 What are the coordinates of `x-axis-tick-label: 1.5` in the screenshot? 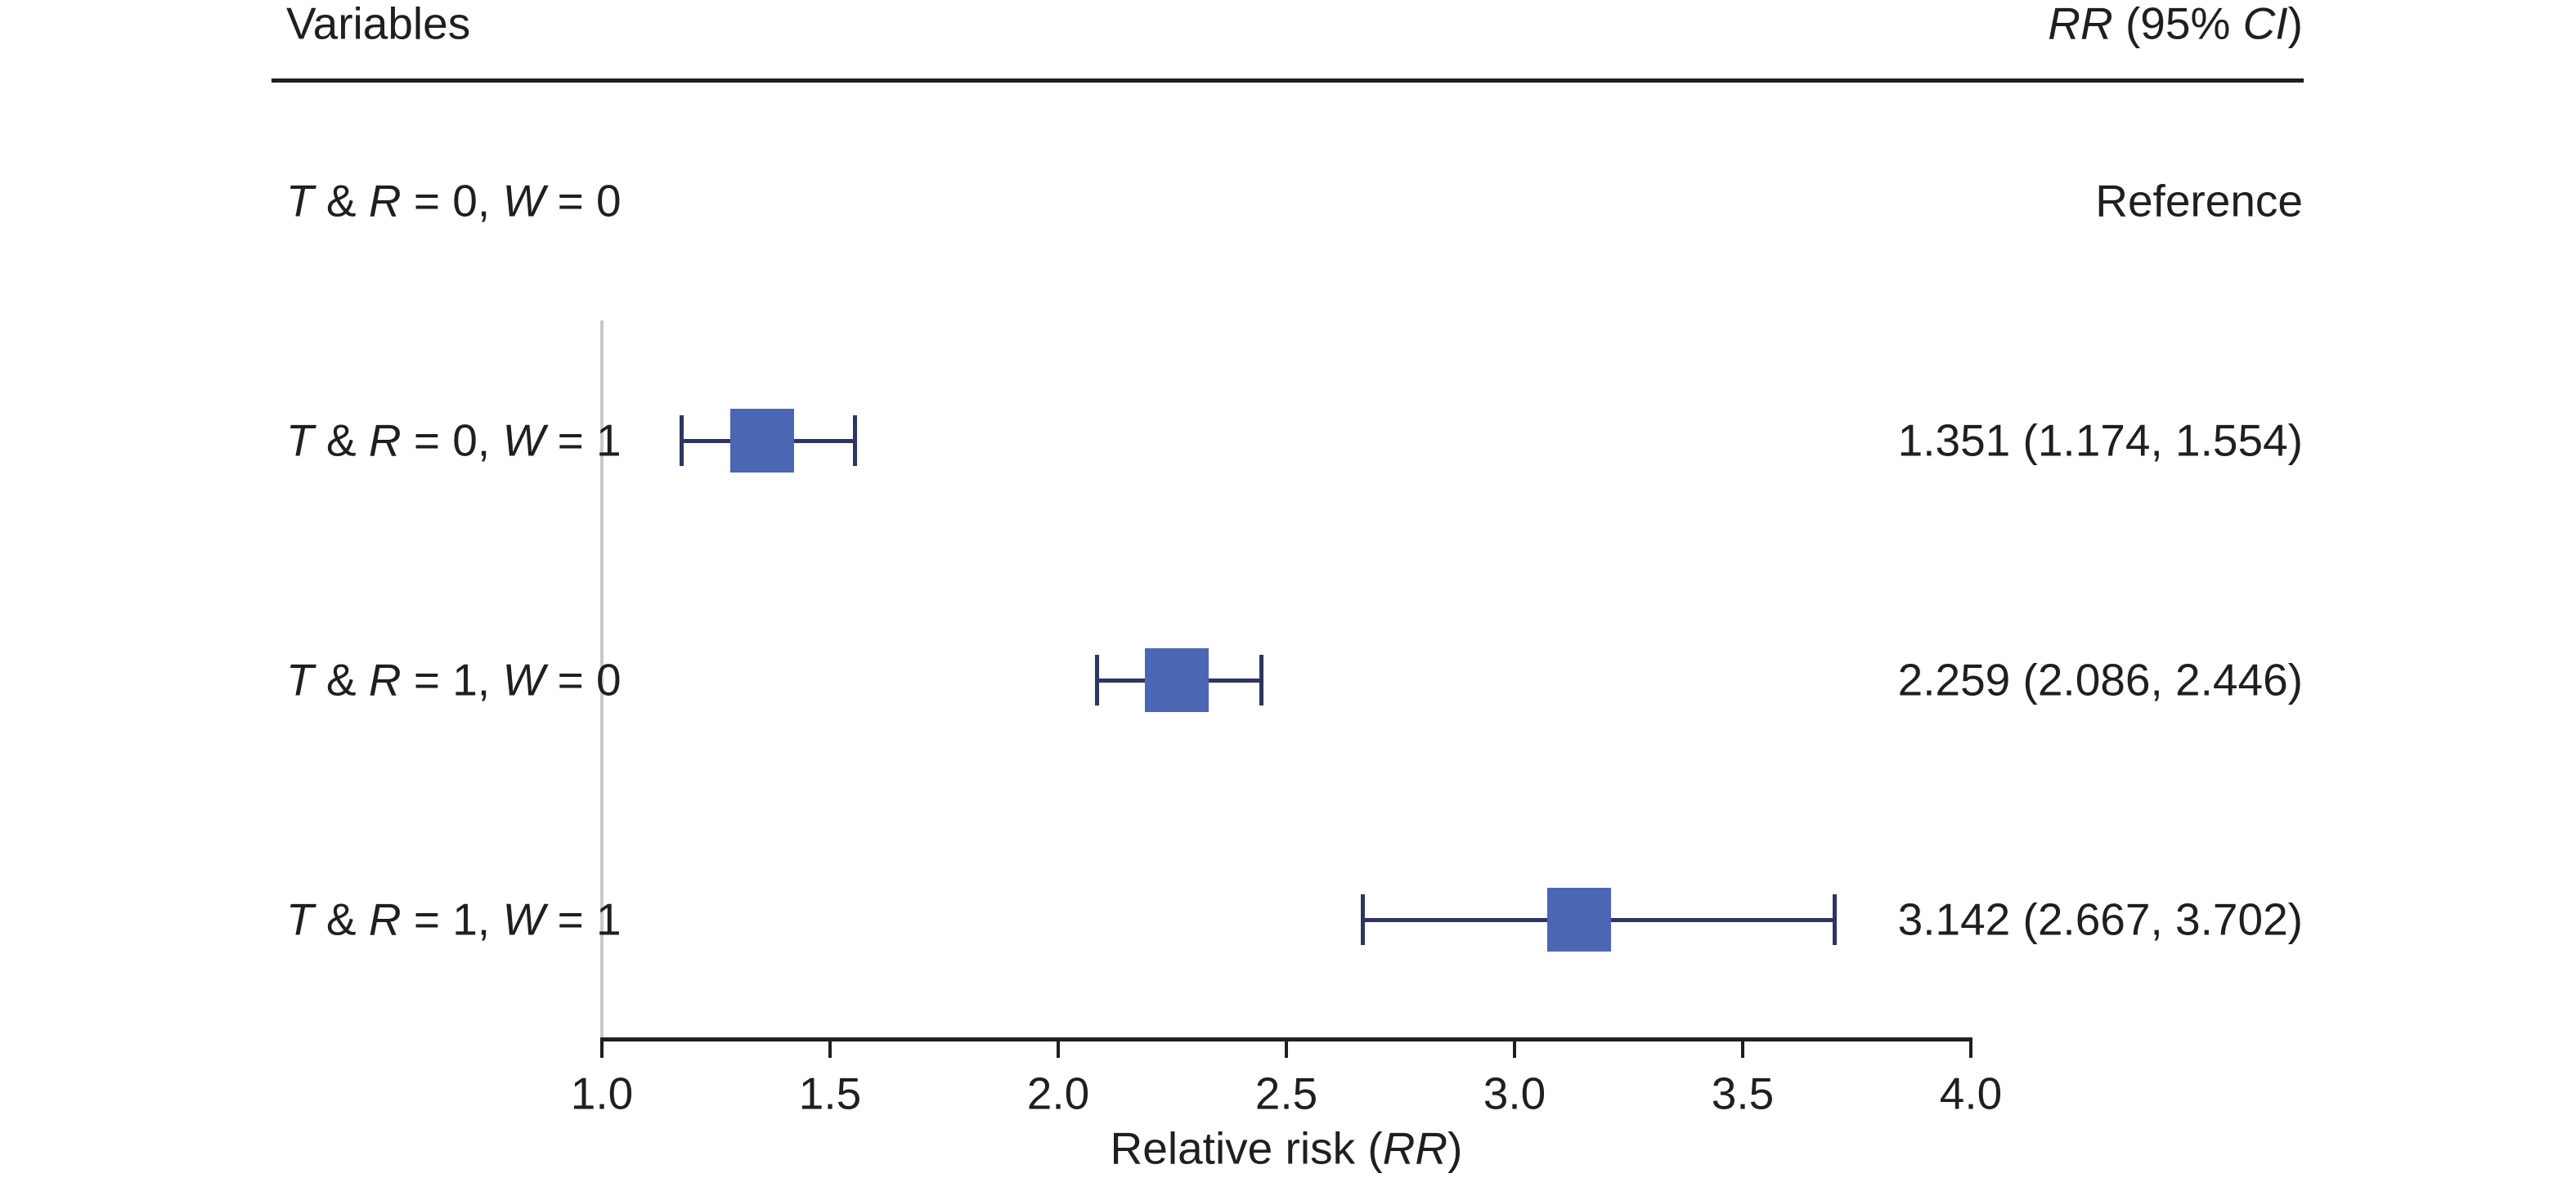 It's located at (830, 1093).